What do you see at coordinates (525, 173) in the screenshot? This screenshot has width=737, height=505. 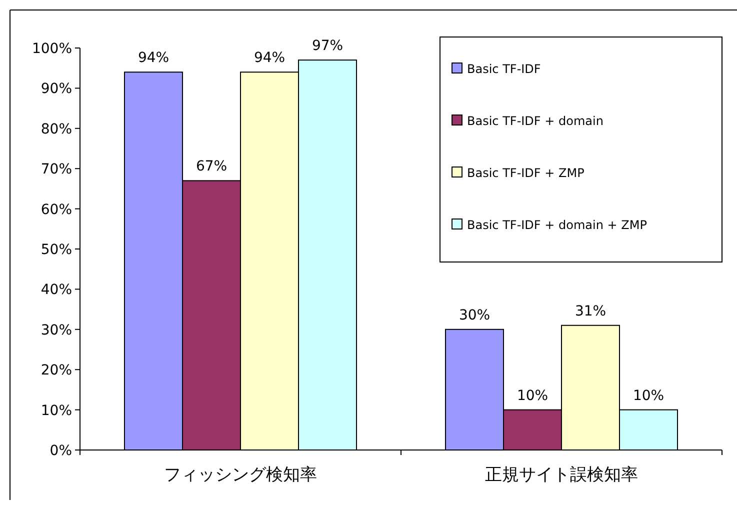 I see `legend-label: Basic TF-IDF + ZMP` at bounding box center [525, 173].